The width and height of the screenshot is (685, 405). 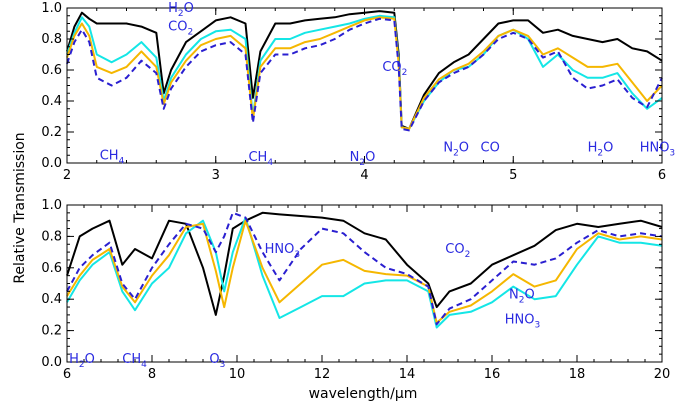 I want to click on y-axis-label: Relative Transmission, so click(x=20, y=207).